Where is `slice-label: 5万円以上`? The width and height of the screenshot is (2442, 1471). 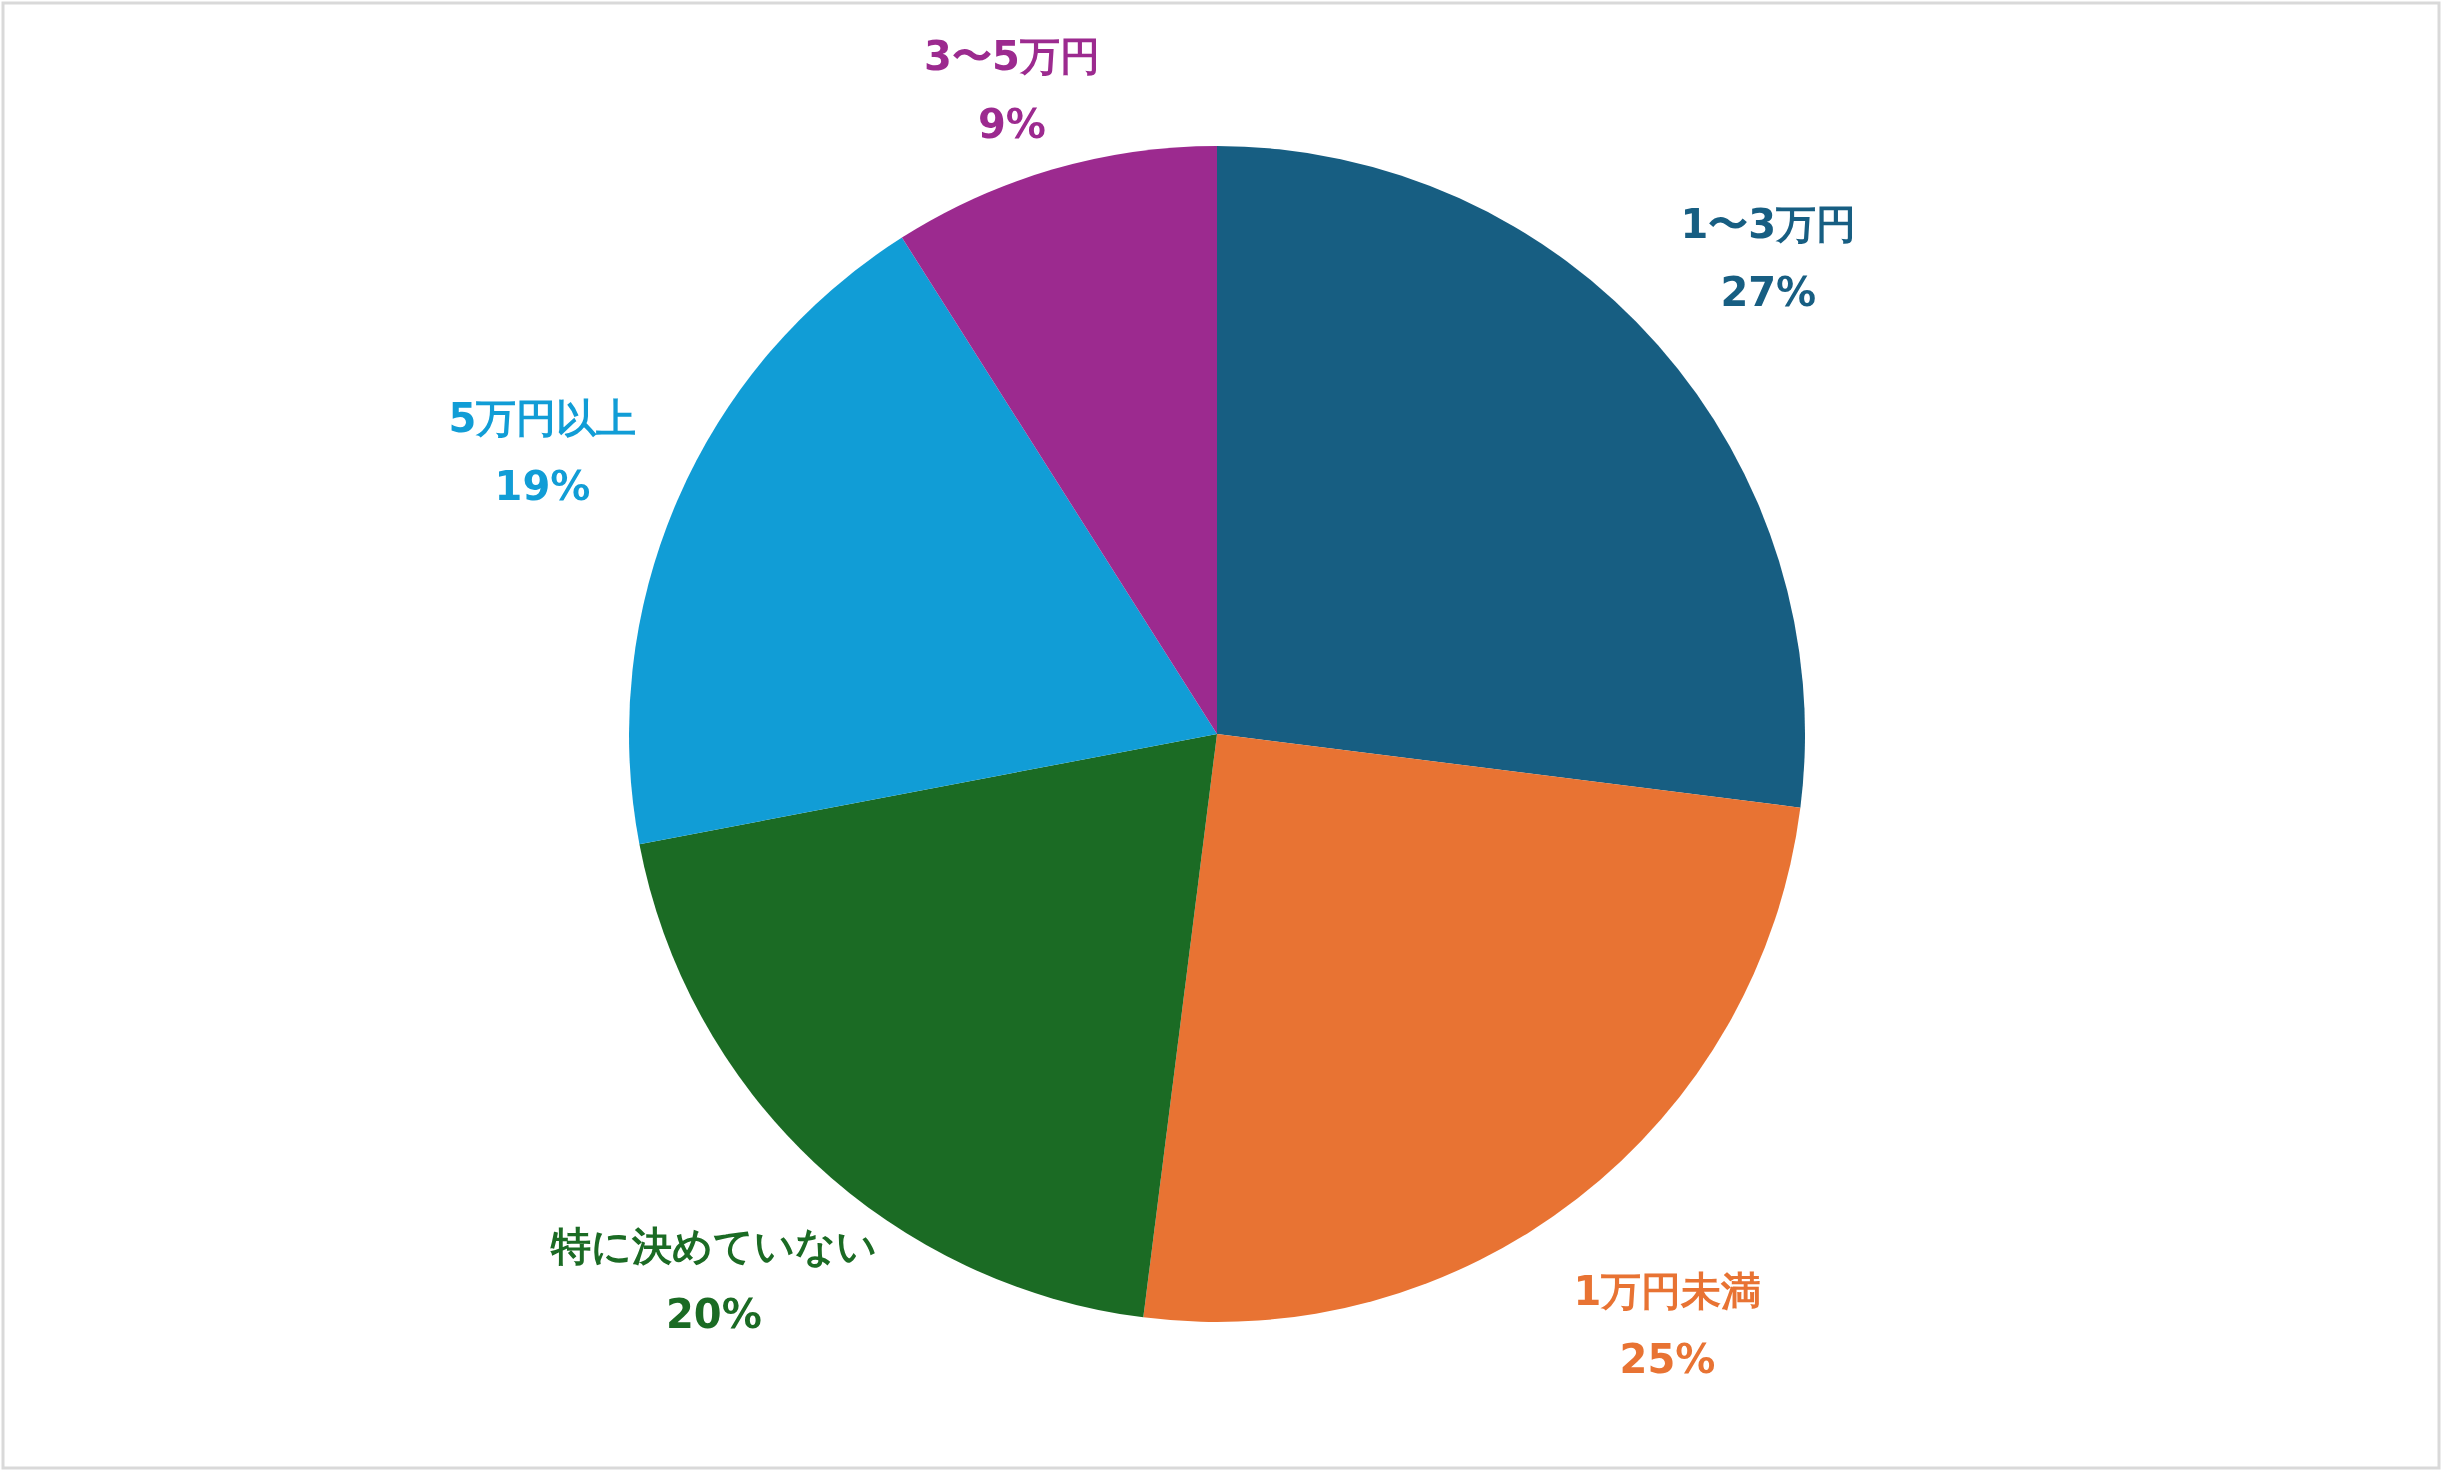
slice-label: 5万円以上 is located at coordinates (542, 418).